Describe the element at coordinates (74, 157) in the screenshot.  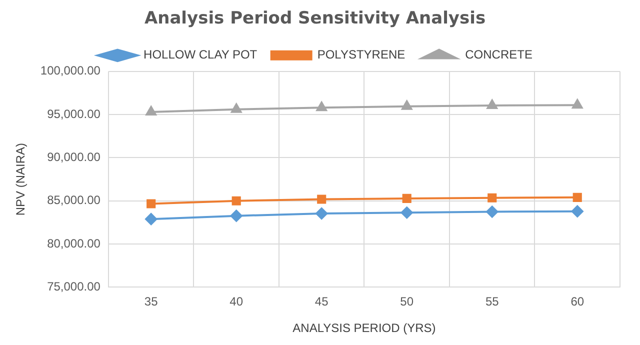
I see `y-tick-label: 90,000.00` at that location.